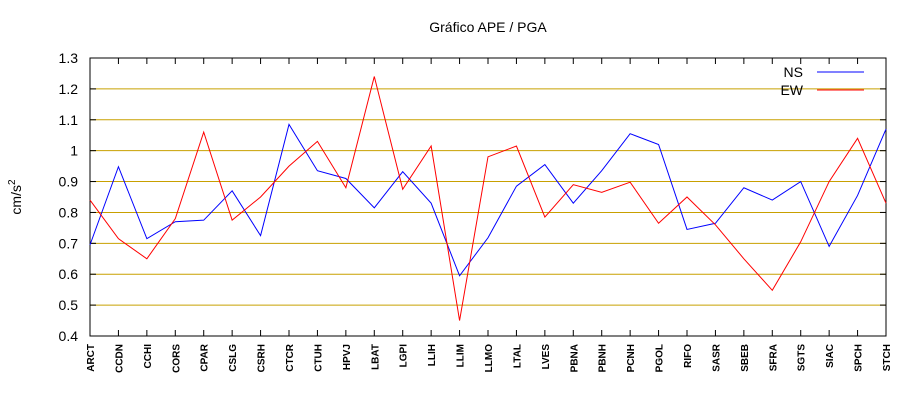 The height and width of the screenshot is (400, 920). Describe the element at coordinates (69, 243) in the screenshot. I see `y-tick-label-3: 0.7` at that location.